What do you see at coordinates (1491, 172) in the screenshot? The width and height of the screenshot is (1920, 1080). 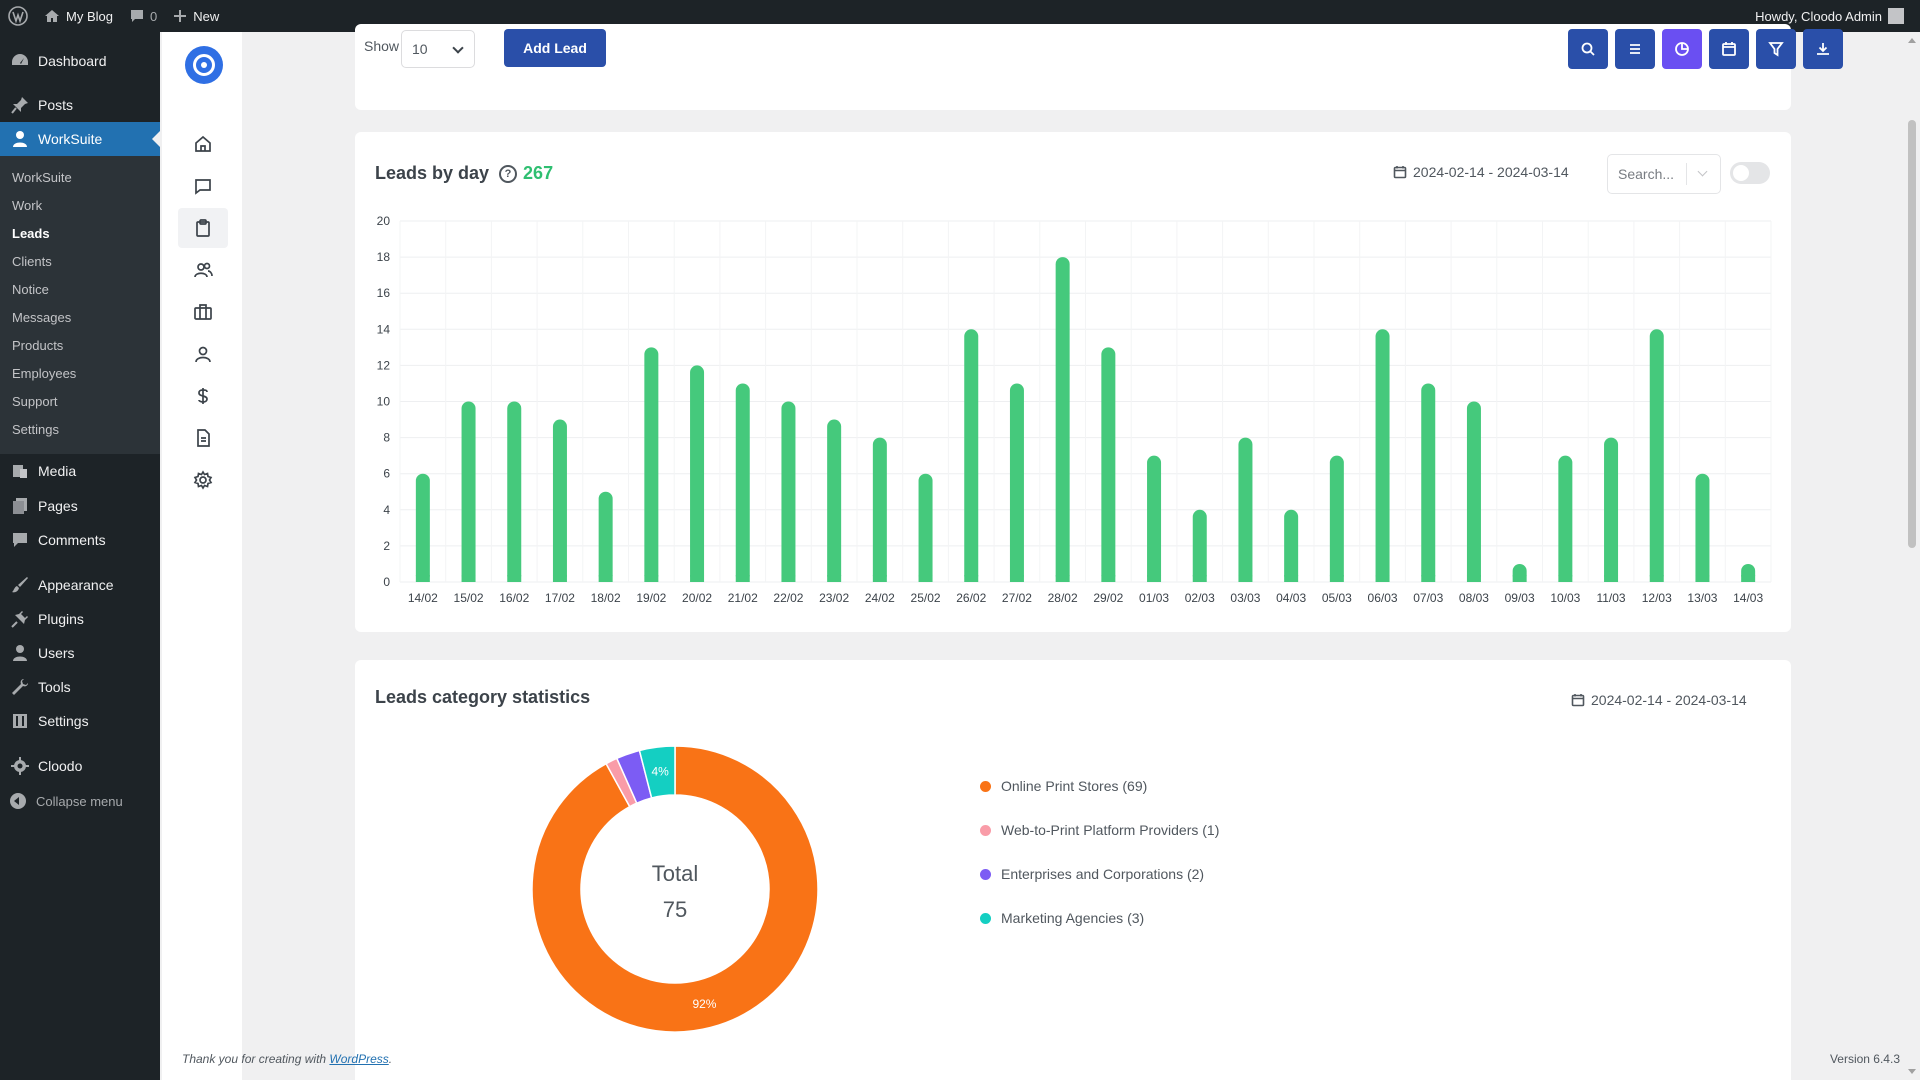 I see `date-range-text: 2024-02-14 - 2024-03-14` at bounding box center [1491, 172].